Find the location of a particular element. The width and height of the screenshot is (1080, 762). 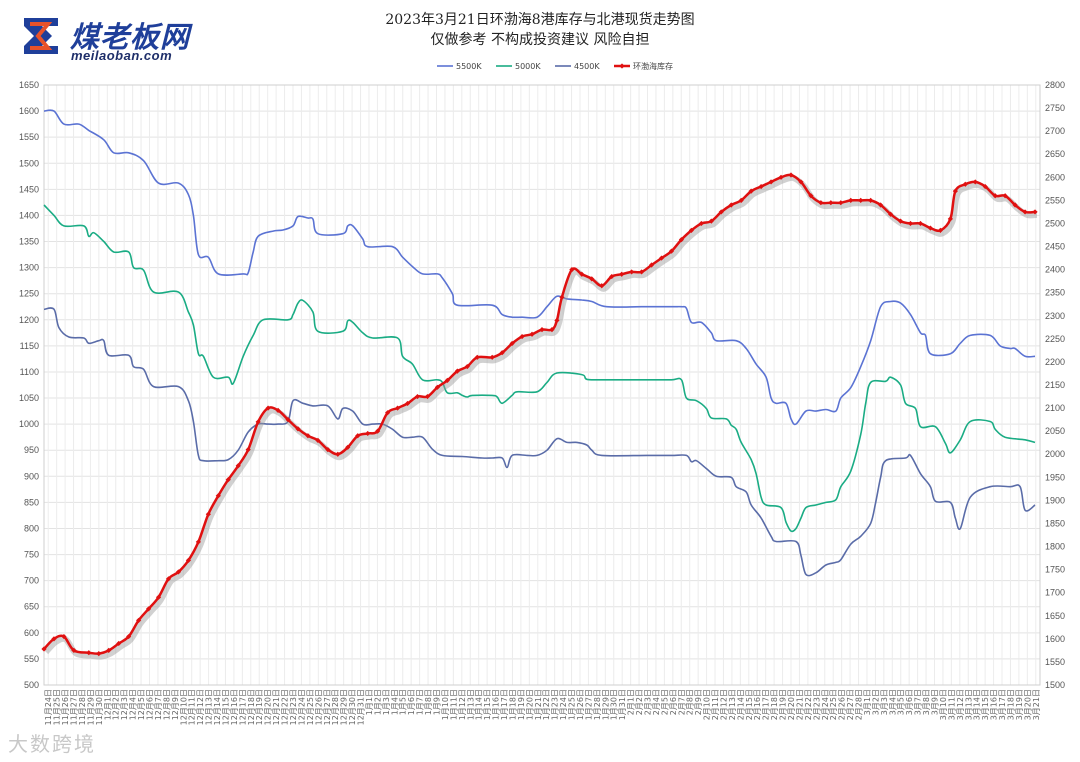

x-axis-tick-label: 1月11日 is located at coordinates (453, 704).